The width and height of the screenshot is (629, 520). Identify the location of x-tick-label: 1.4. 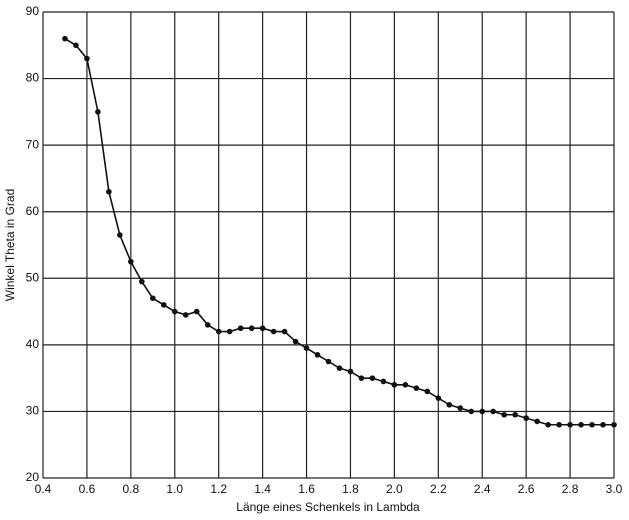
(262, 489).